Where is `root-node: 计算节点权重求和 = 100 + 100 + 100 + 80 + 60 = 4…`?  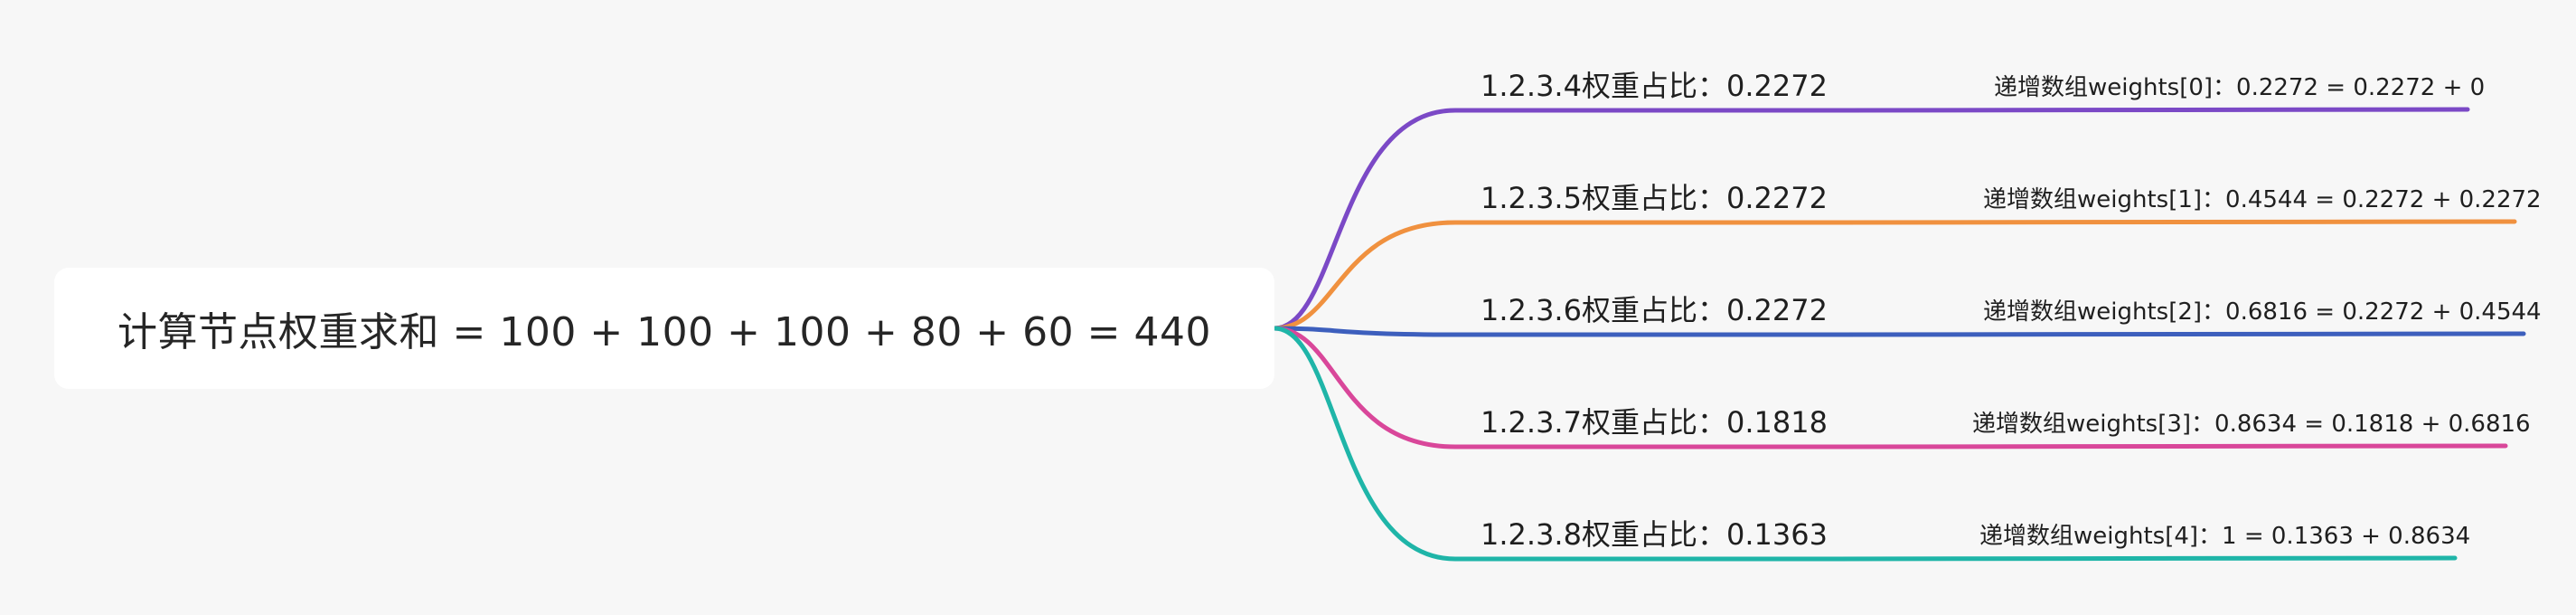 root-node: 计算节点权重求和 = 100 + 100 + 100 + 80 + 60 = 4… is located at coordinates (664, 328).